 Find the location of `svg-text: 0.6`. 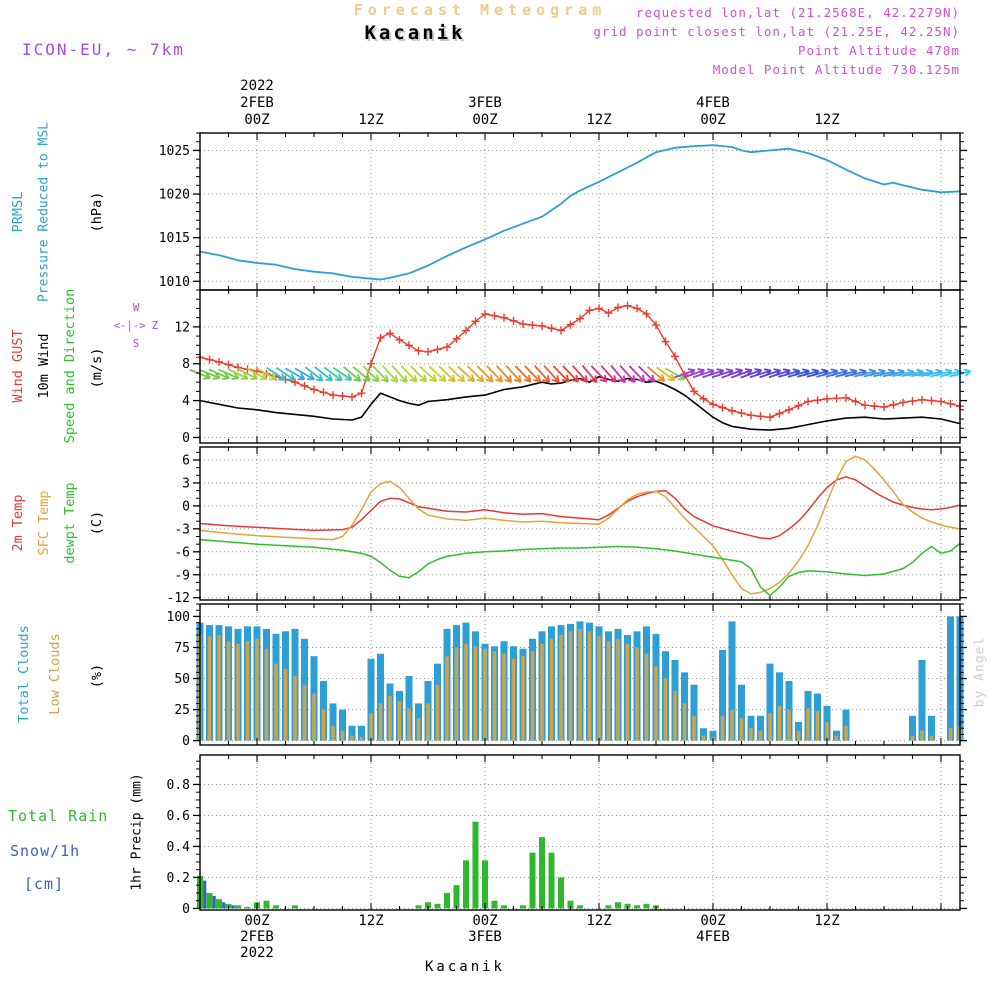

svg-text: 0.6 is located at coordinates (178, 816).